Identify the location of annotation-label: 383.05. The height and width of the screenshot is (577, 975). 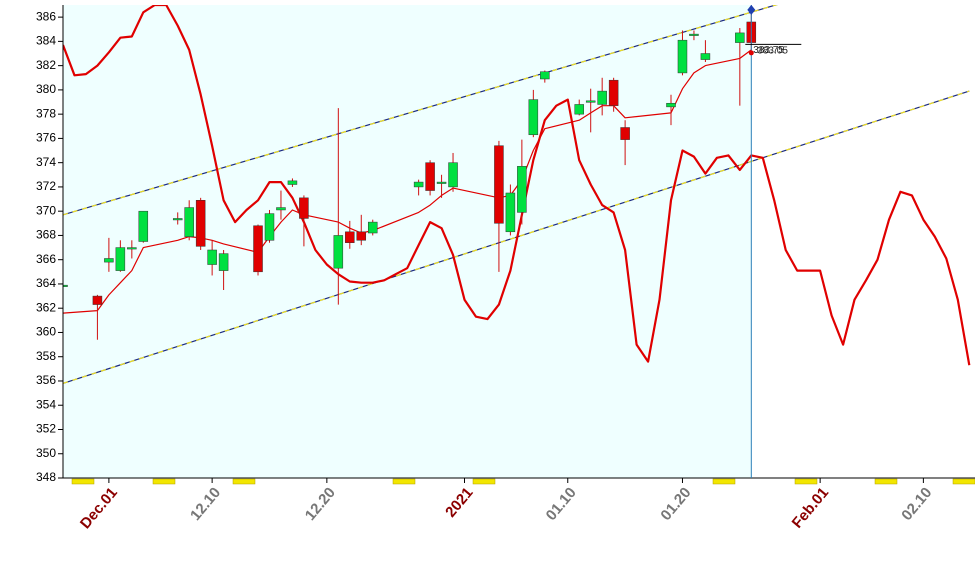
(772, 51).